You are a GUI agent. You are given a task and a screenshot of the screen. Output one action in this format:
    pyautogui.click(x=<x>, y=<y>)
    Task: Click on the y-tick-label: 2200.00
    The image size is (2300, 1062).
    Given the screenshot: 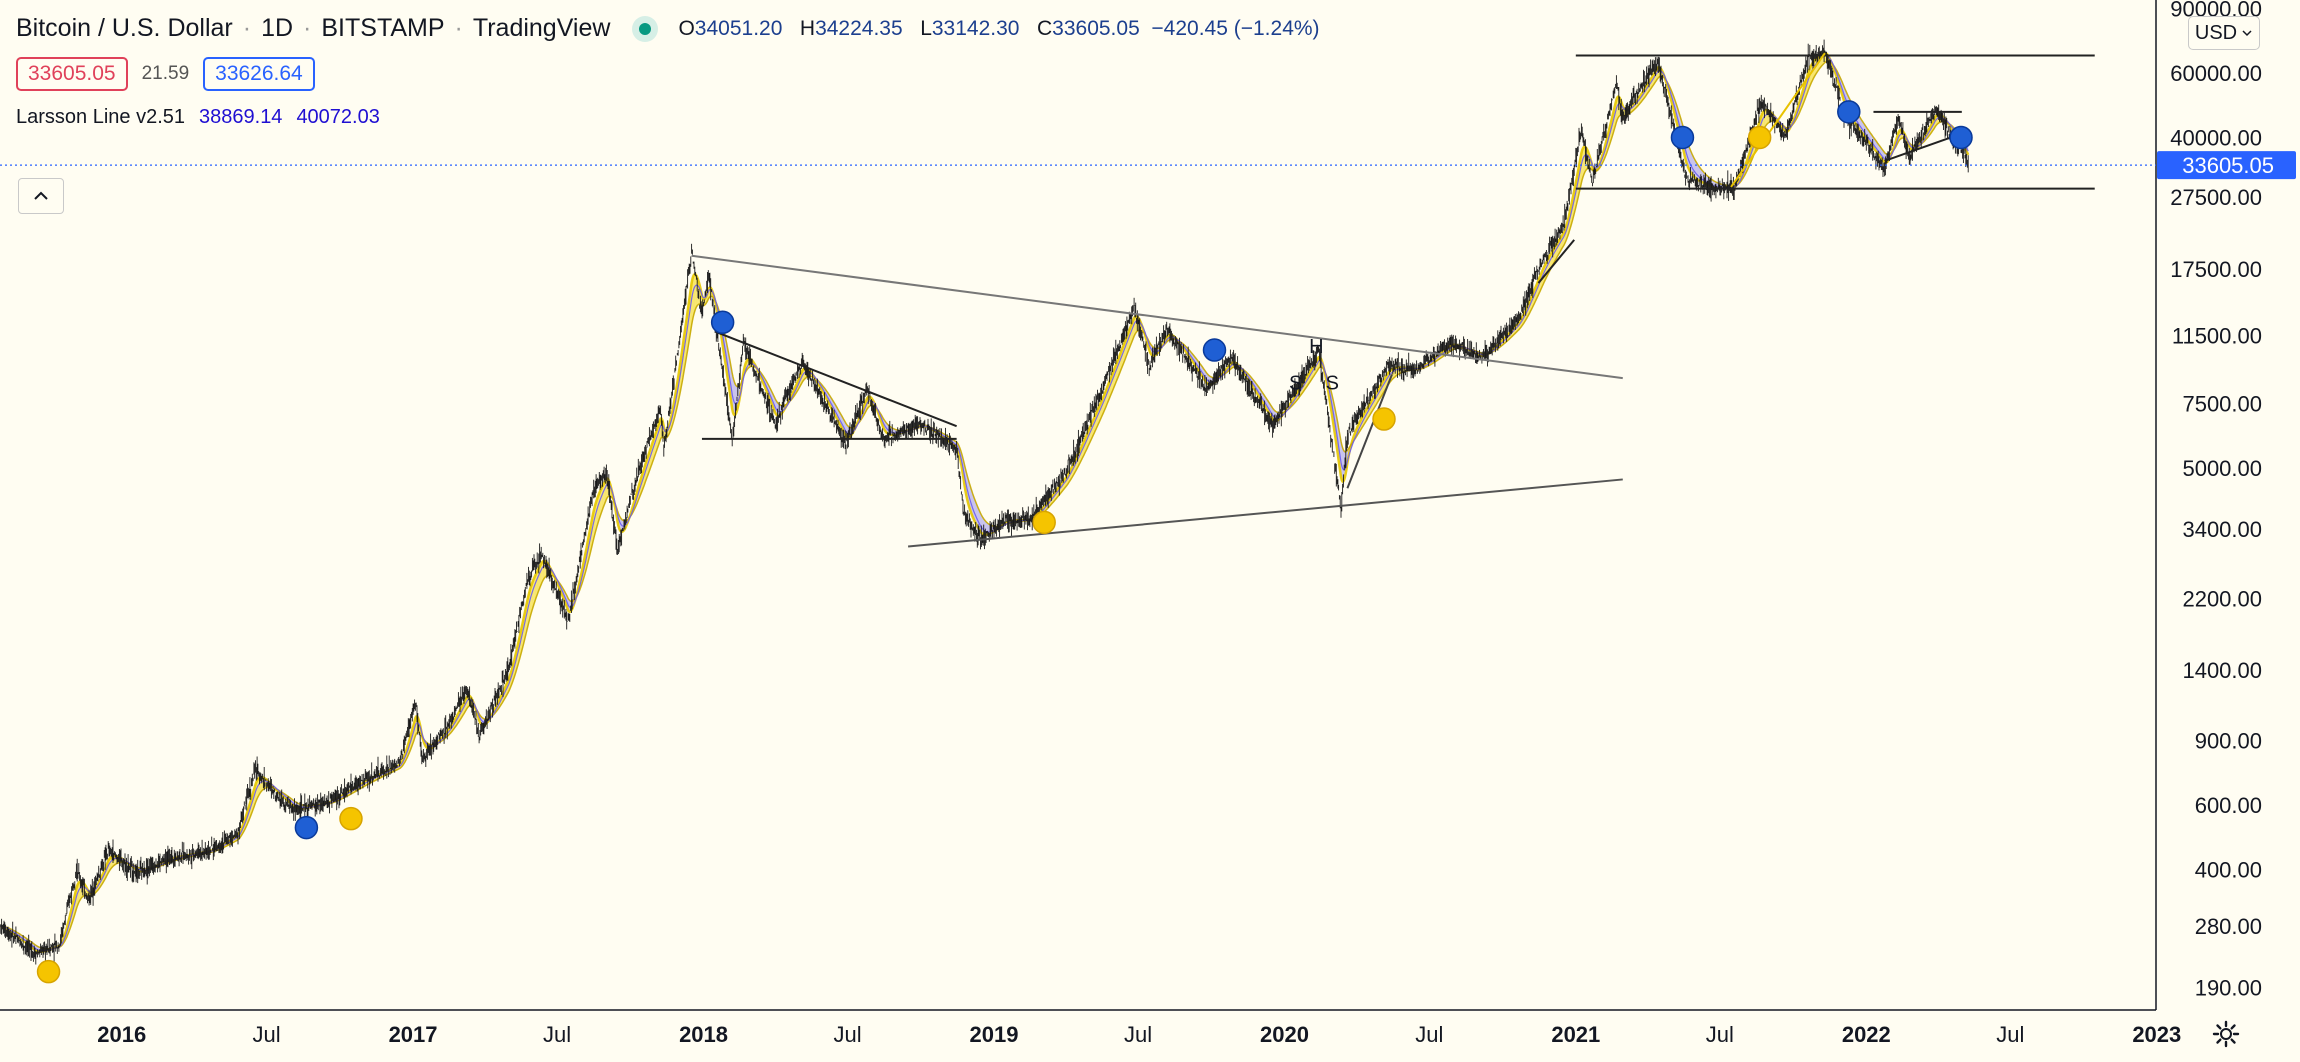 What is the action you would take?
    pyautogui.click(x=2222, y=598)
    